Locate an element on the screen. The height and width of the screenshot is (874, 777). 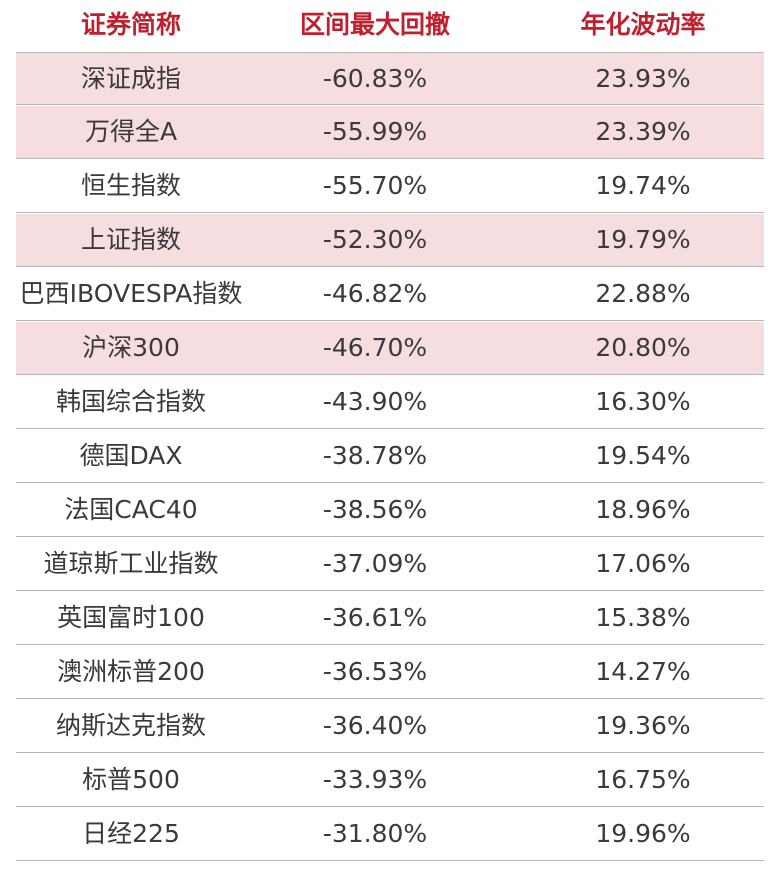
annual-volatility-cell: 16.30% is located at coordinates (643, 401).